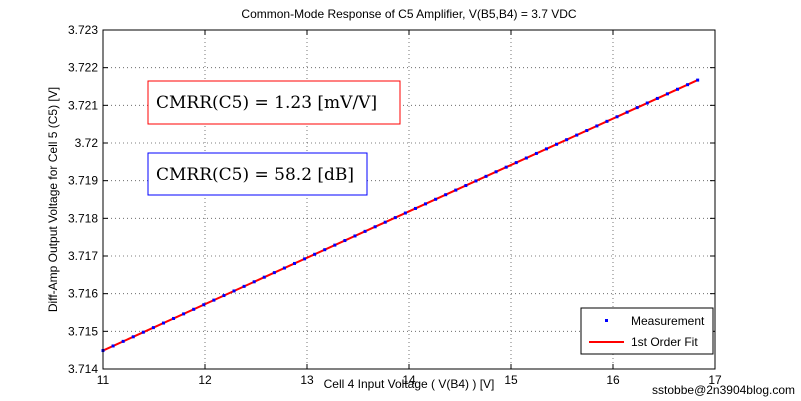 The height and width of the screenshot is (401, 801). What do you see at coordinates (87, 143) in the screenshot?
I see `y-tick-label: 3.72` at bounding box center [87, 143].